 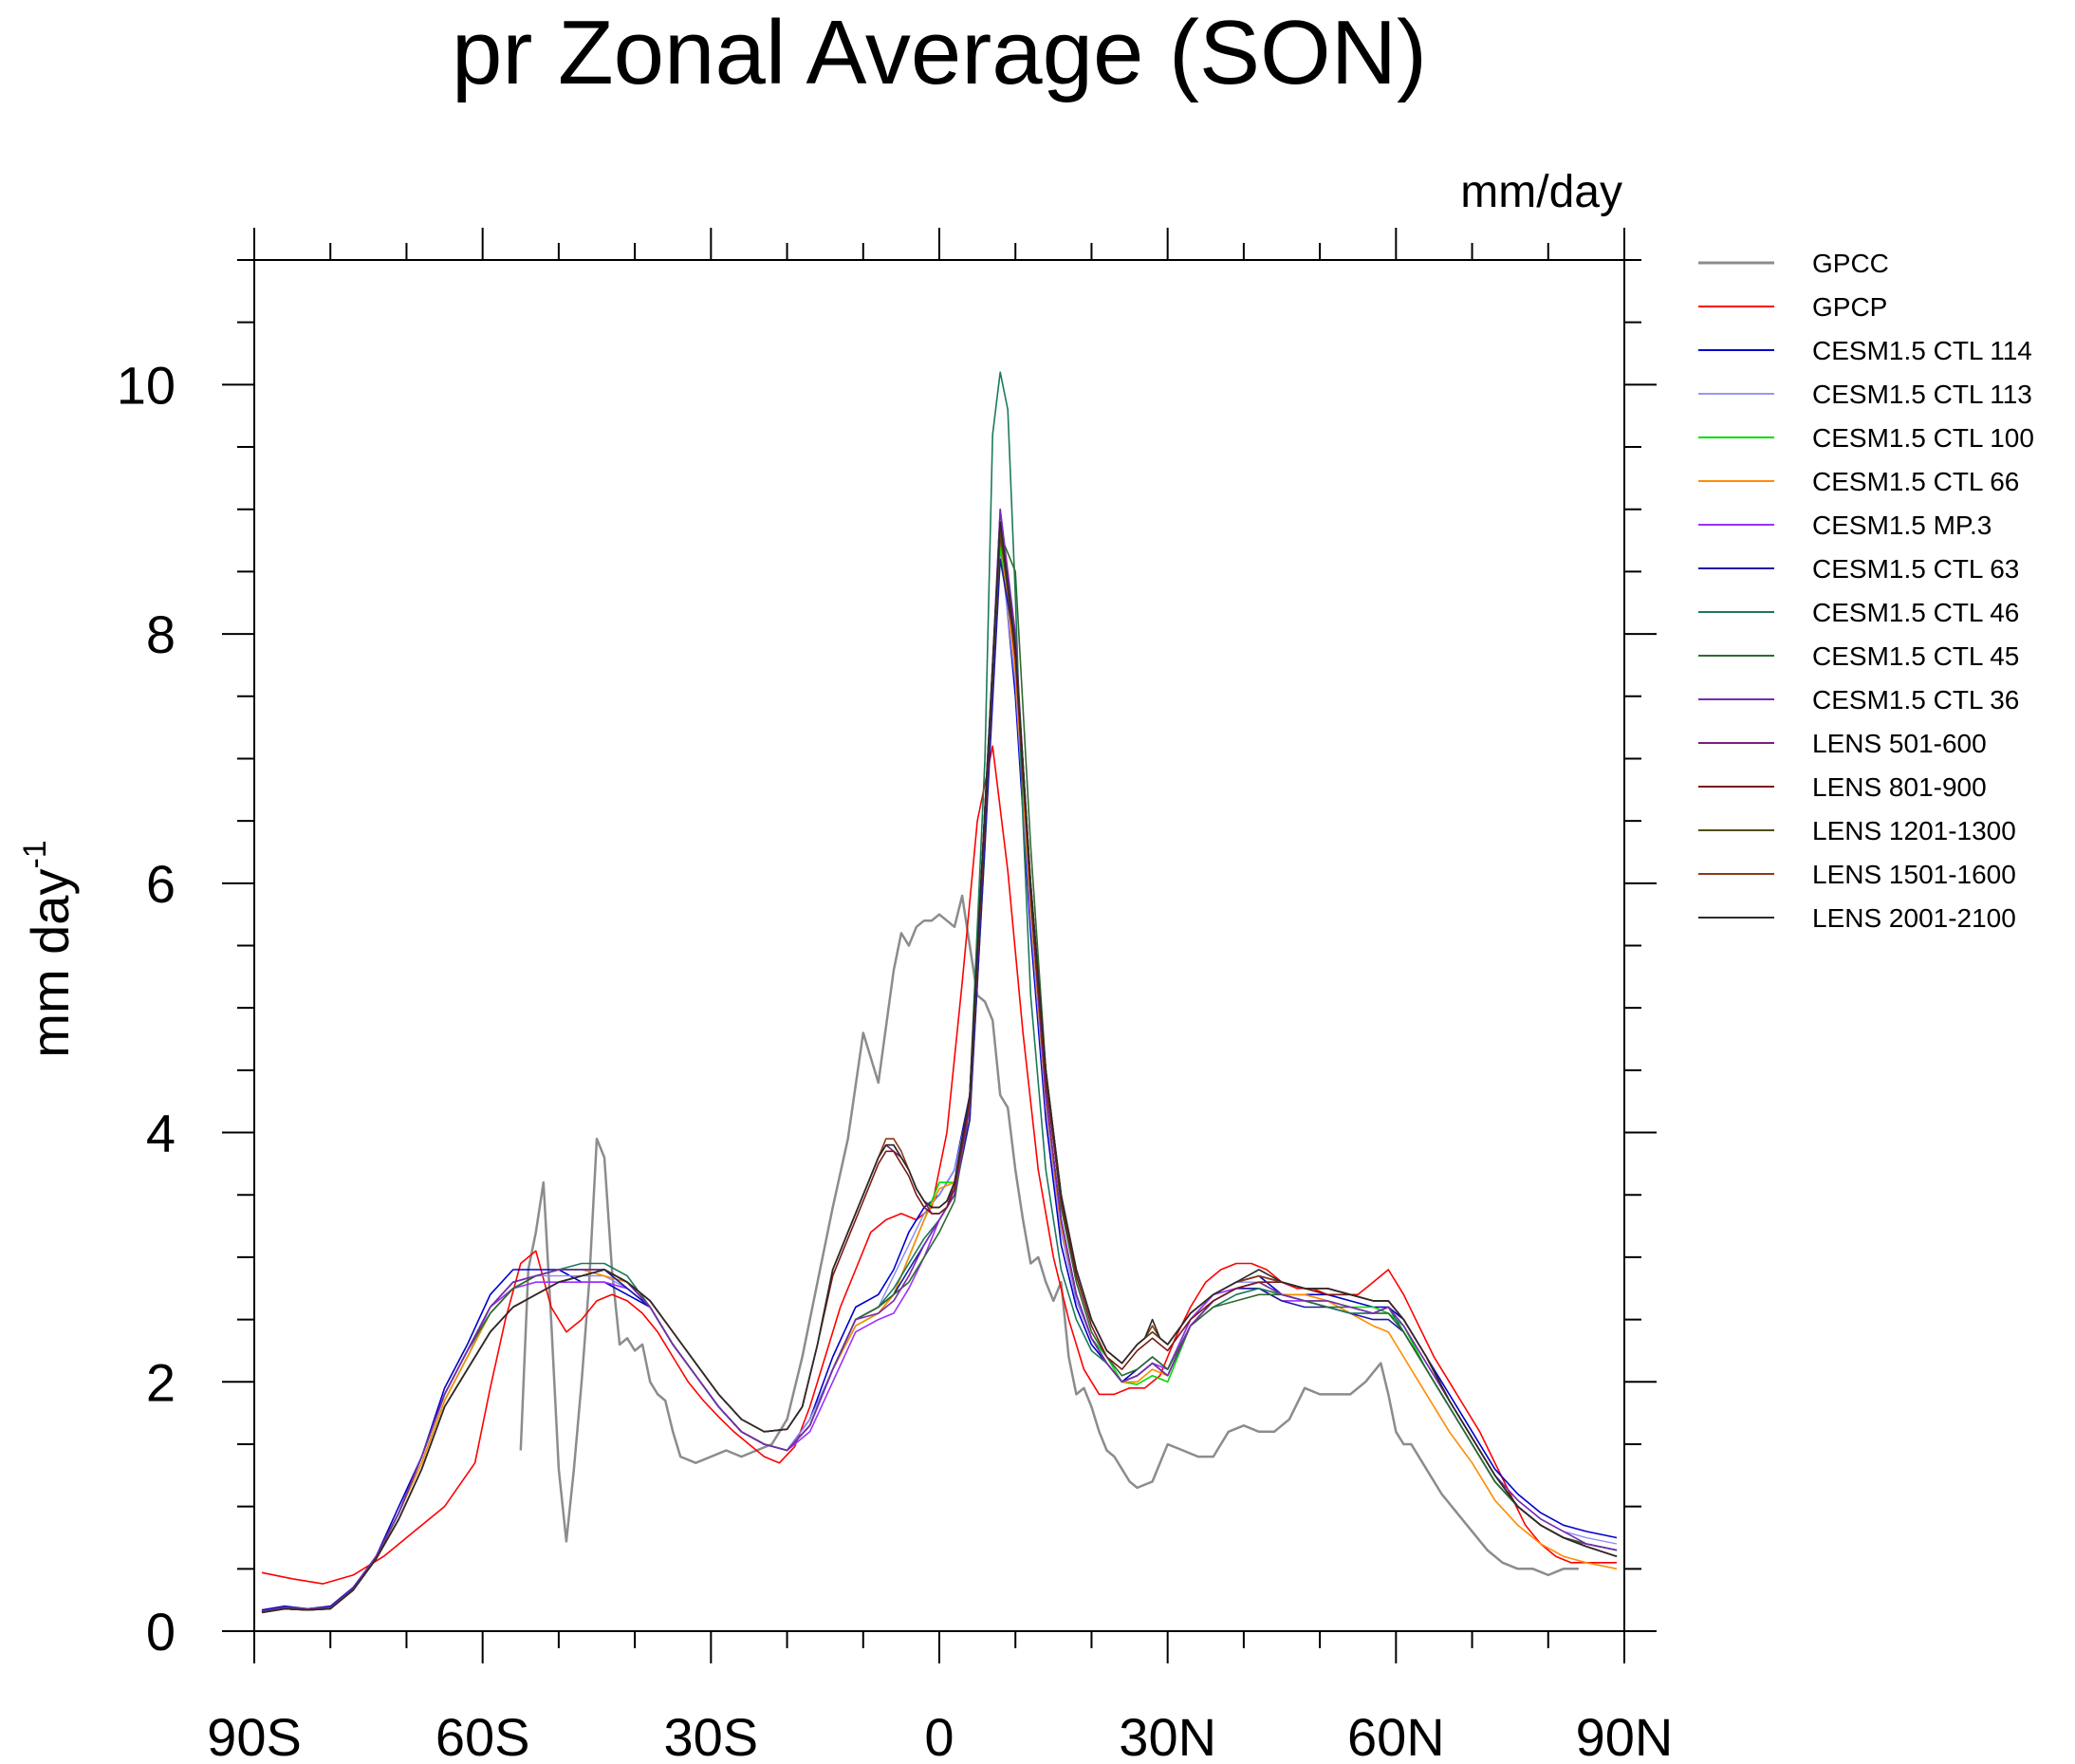 I want to click on legend-label: CESM1.5 CTL 36, so click(x=1915, y=700).